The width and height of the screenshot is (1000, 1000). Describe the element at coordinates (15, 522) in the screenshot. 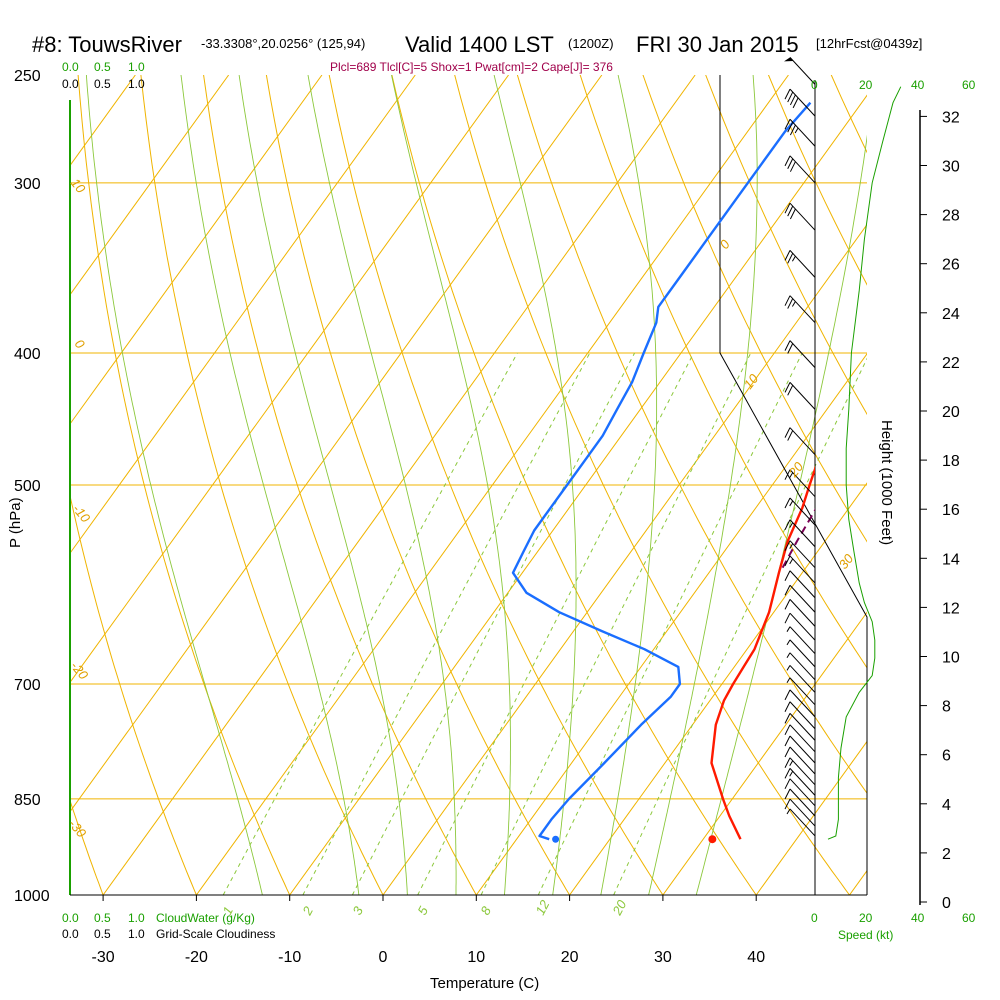

I see `y-axis-title: P (hPa)` at that location.